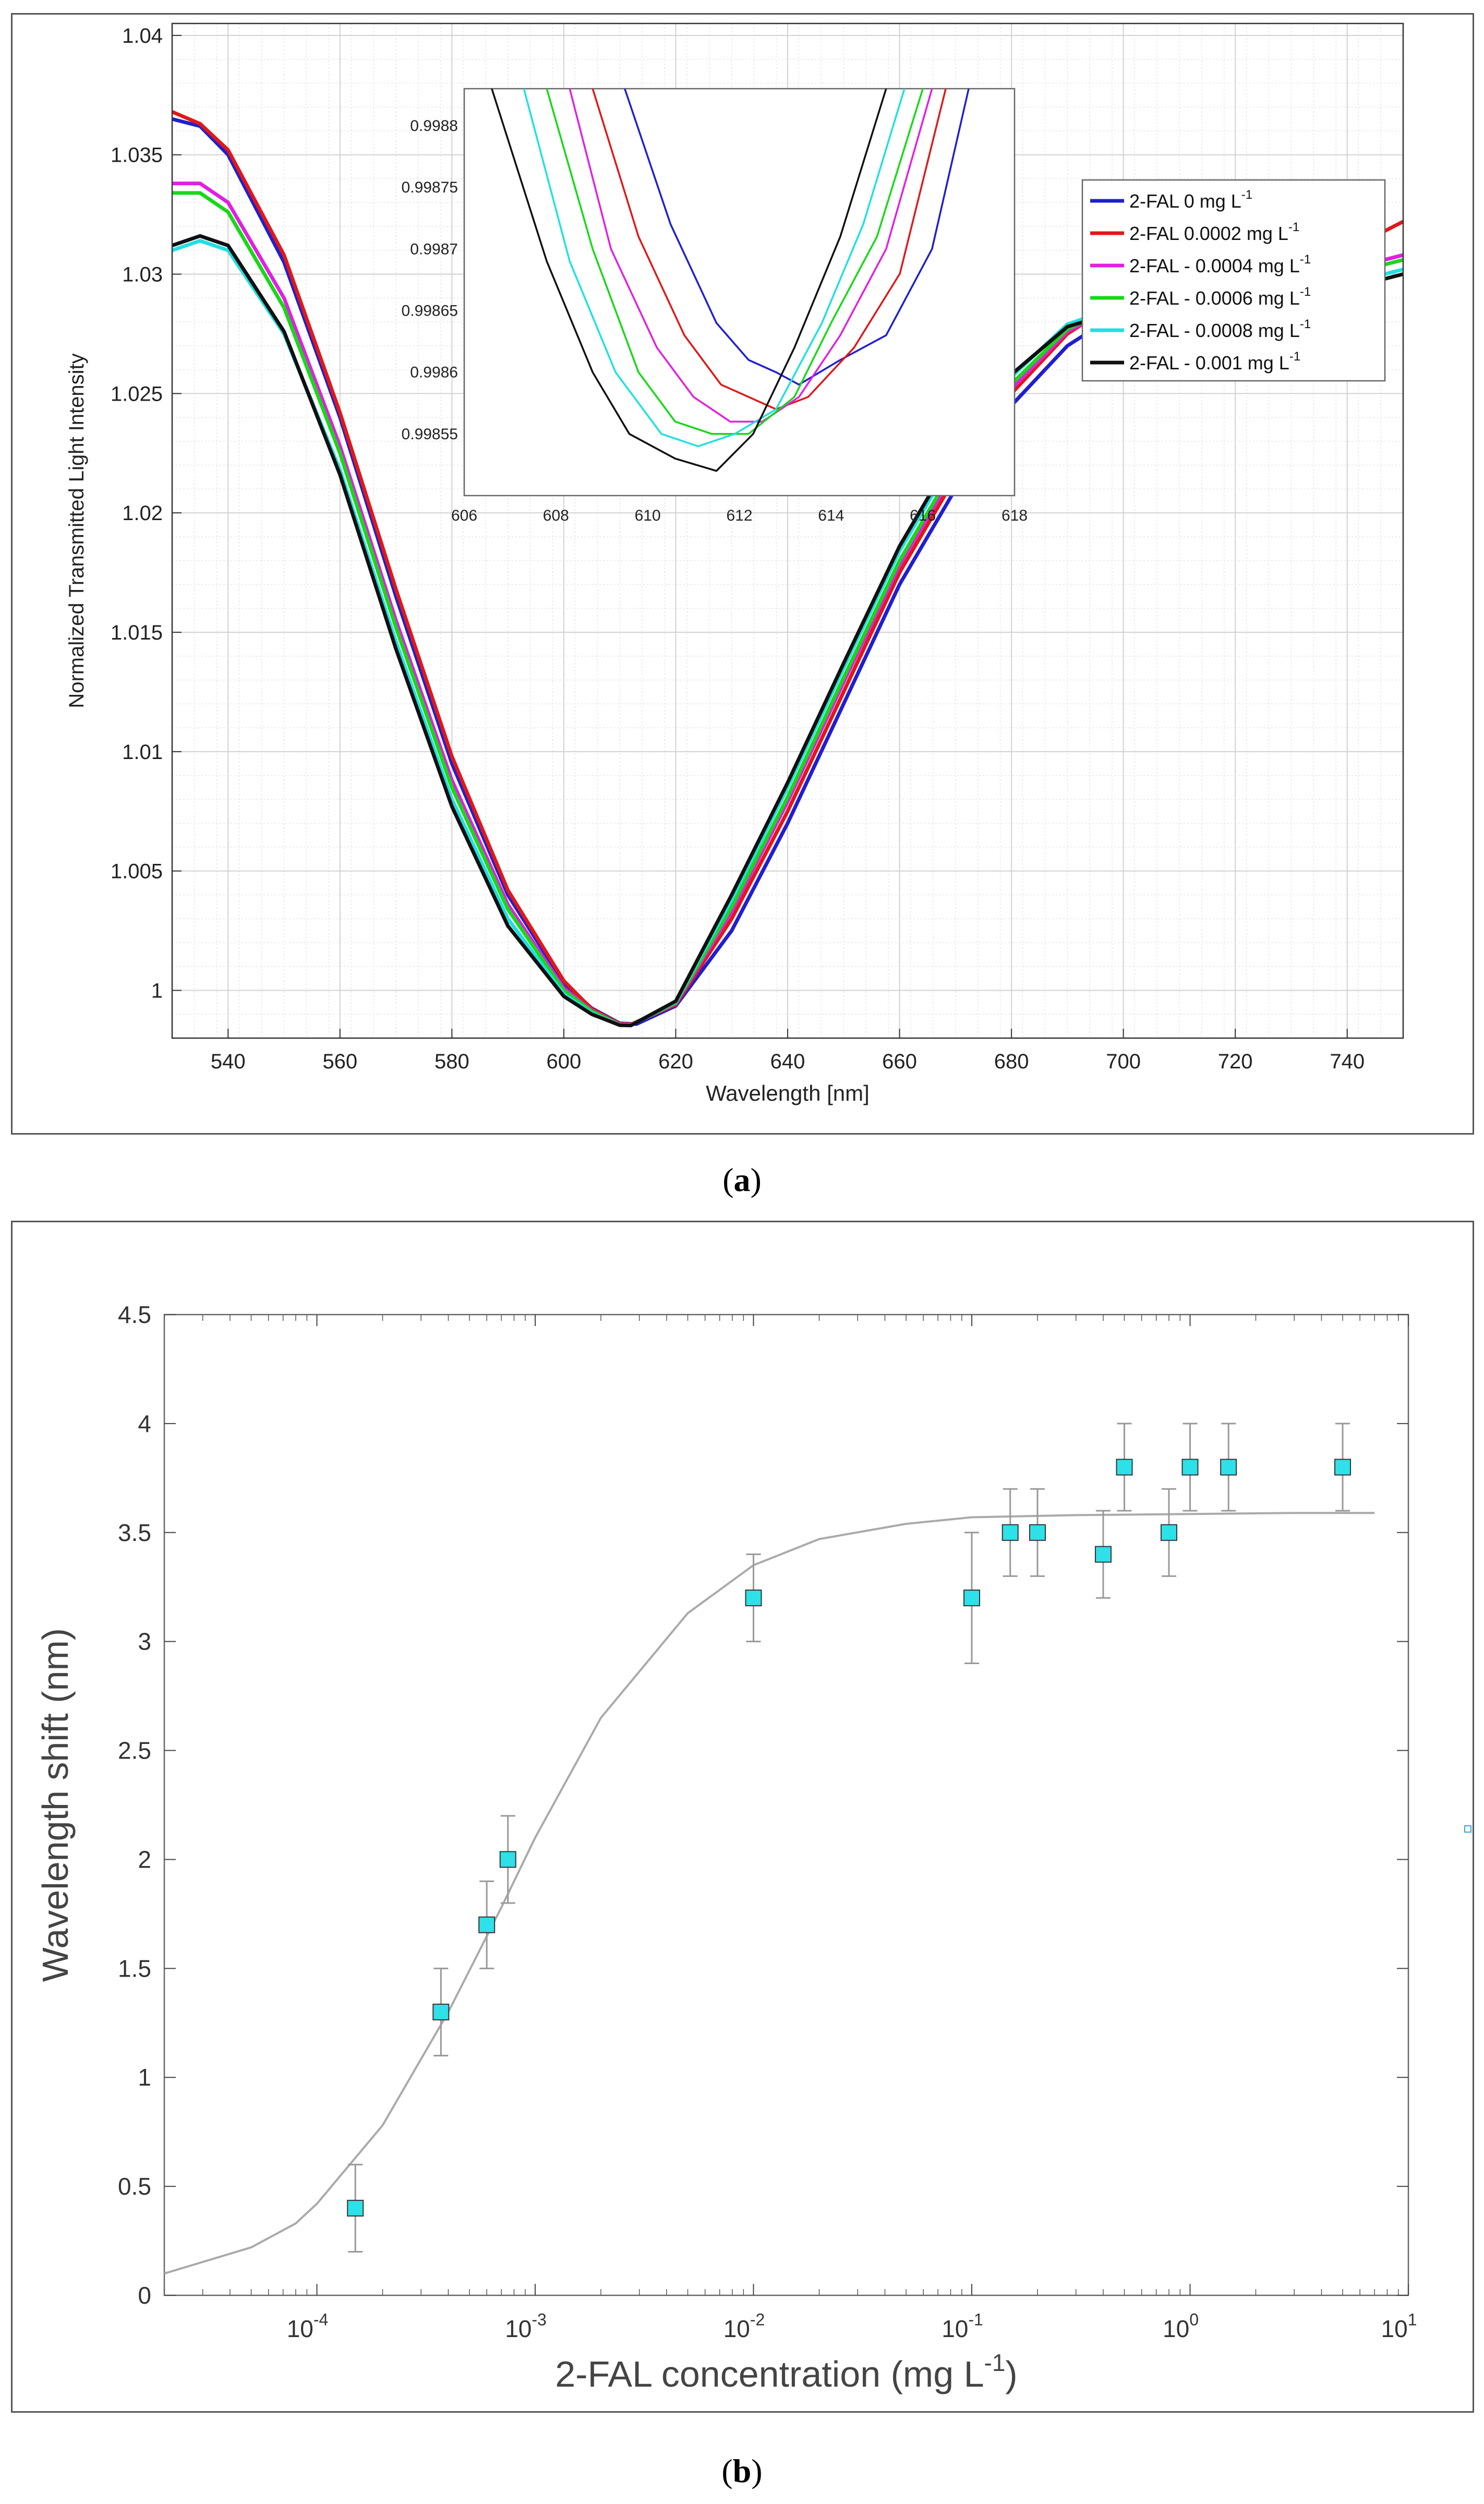 This screenshot has width=1484, height=2504. I want to click on inset-frame, so click(739, 292).